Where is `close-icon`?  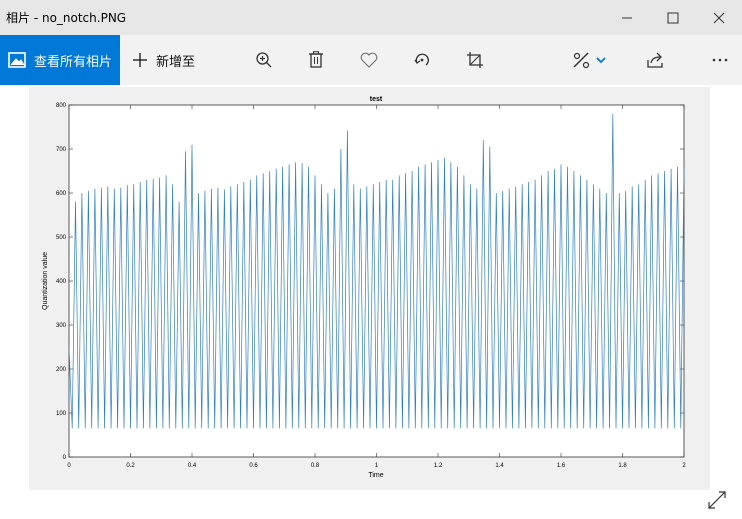
close-icon is located at coordinates (719, 17).